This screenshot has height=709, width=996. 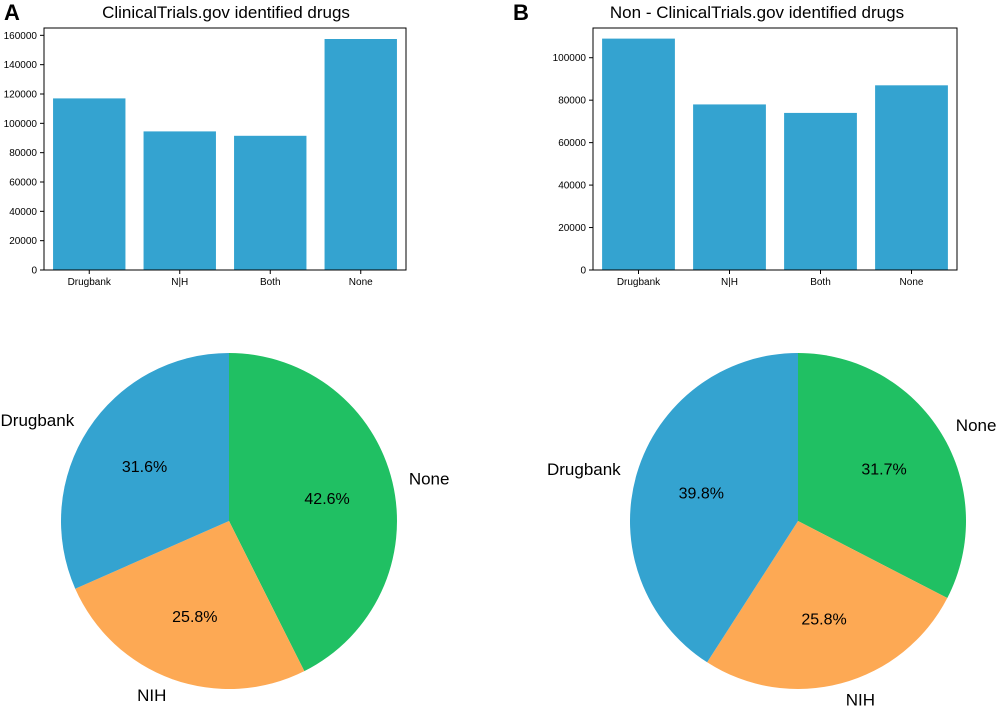 I want to click on bar-a-none, so click(x=360, y=154).